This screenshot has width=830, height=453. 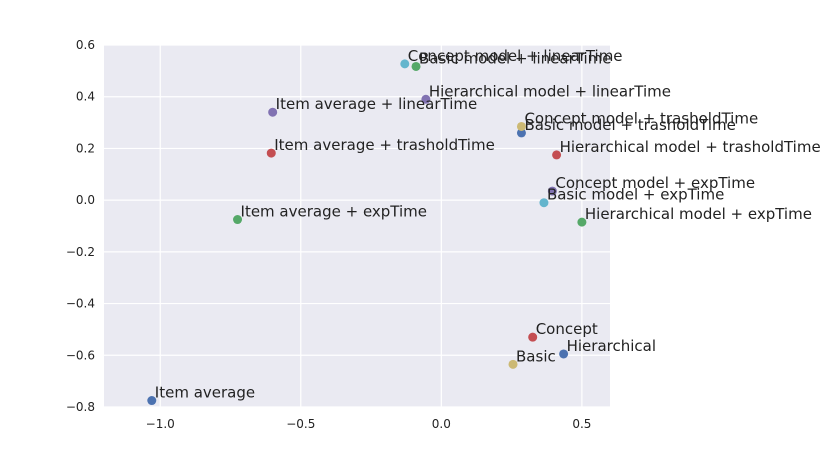 What do you see at coordinates (85, 97) in the screenshot?
I see `y-tick-label: 0.4` at bounding box center [85, 97].